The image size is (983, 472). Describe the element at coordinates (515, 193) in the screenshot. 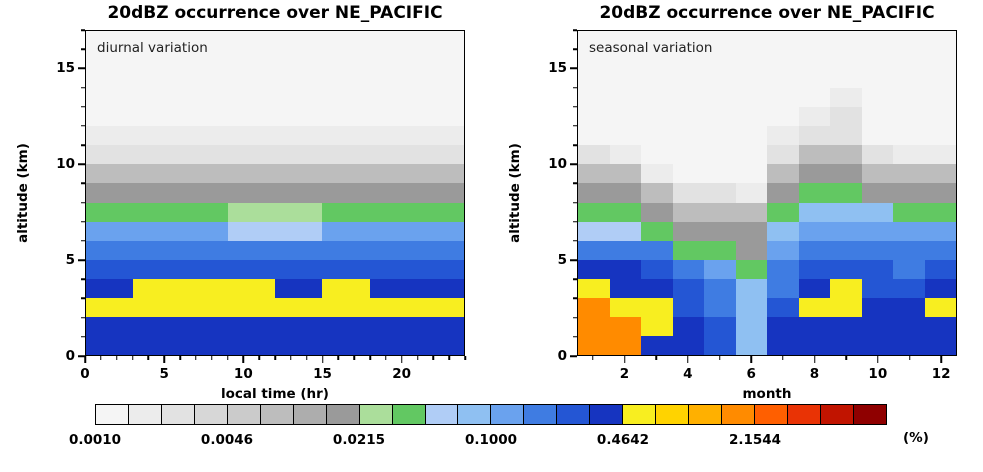

I see `y-axis-label: altitude (km)` at that location.